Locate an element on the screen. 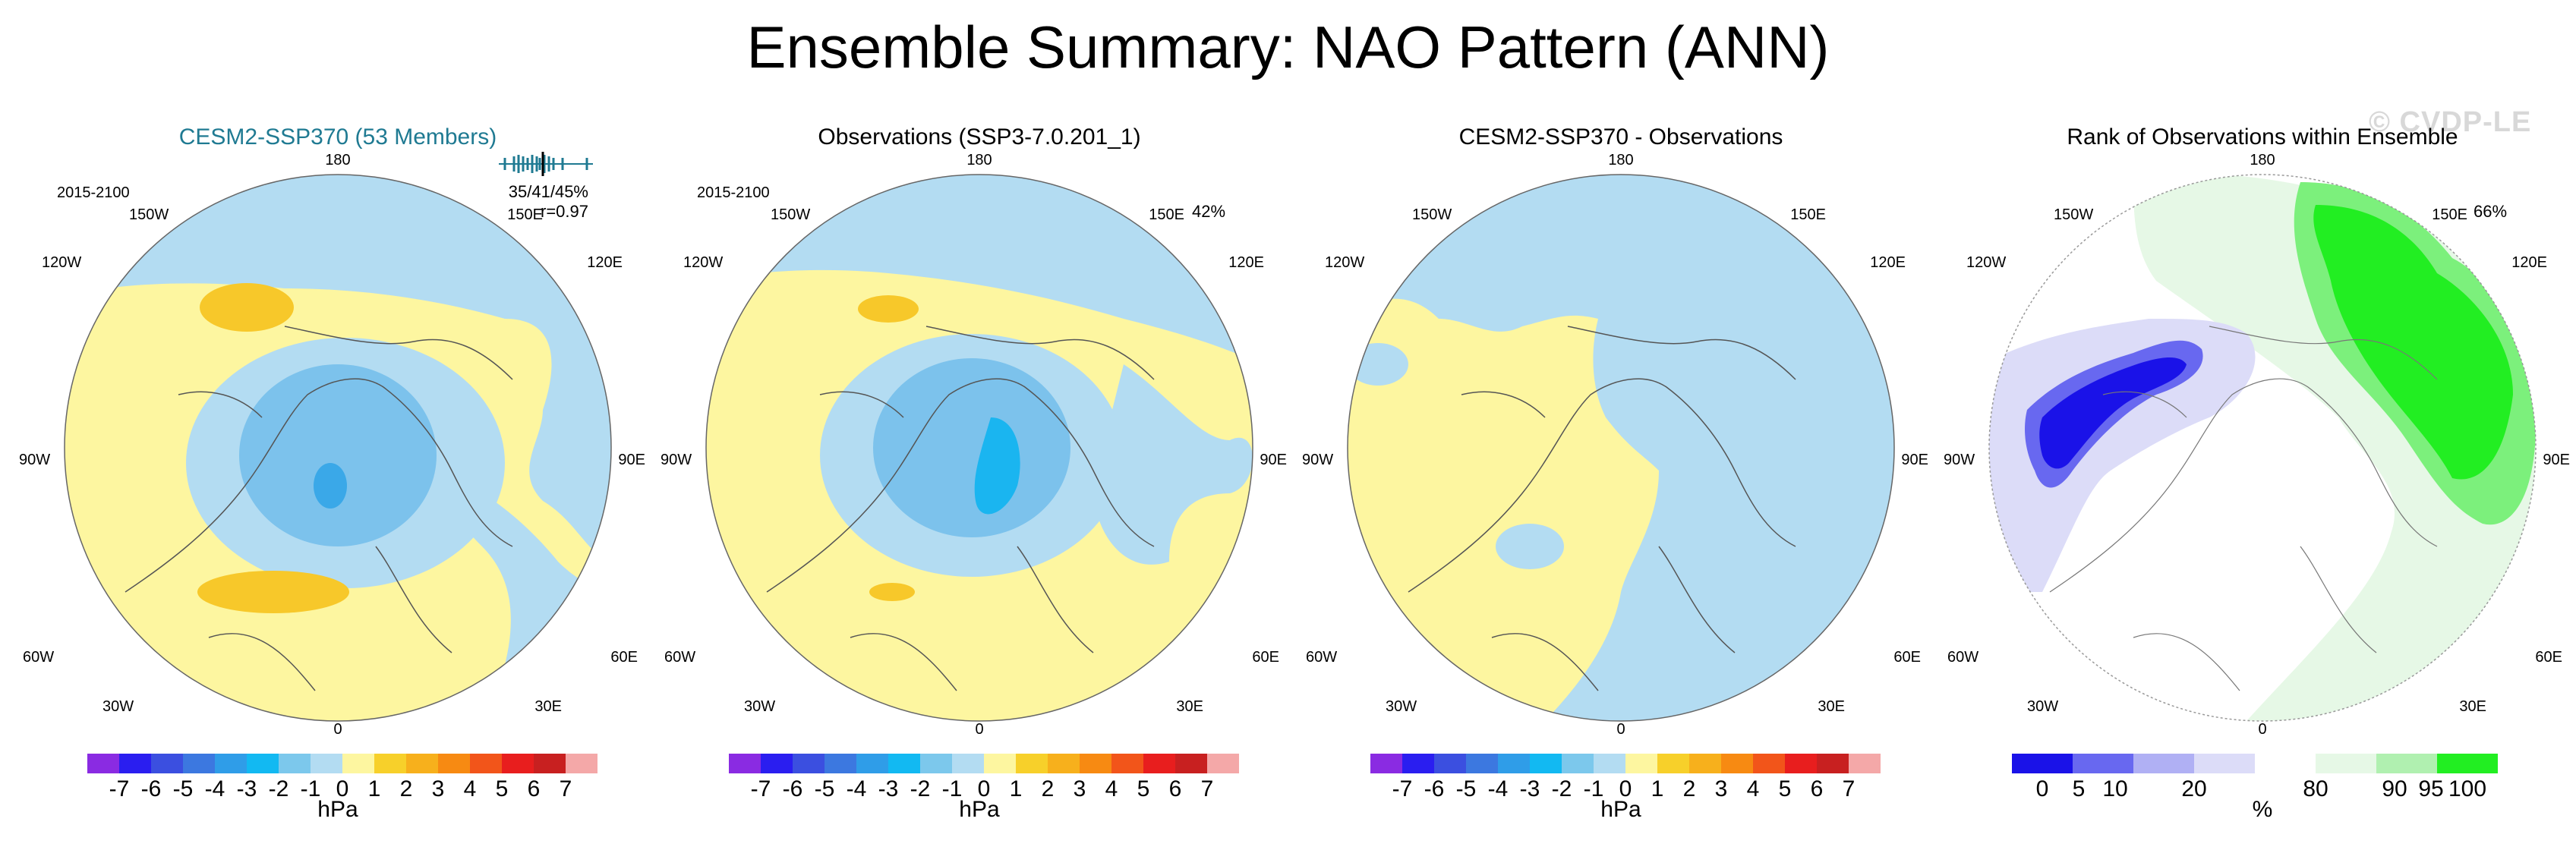  positive-anomaly-region is located at coordinates (979, 269).